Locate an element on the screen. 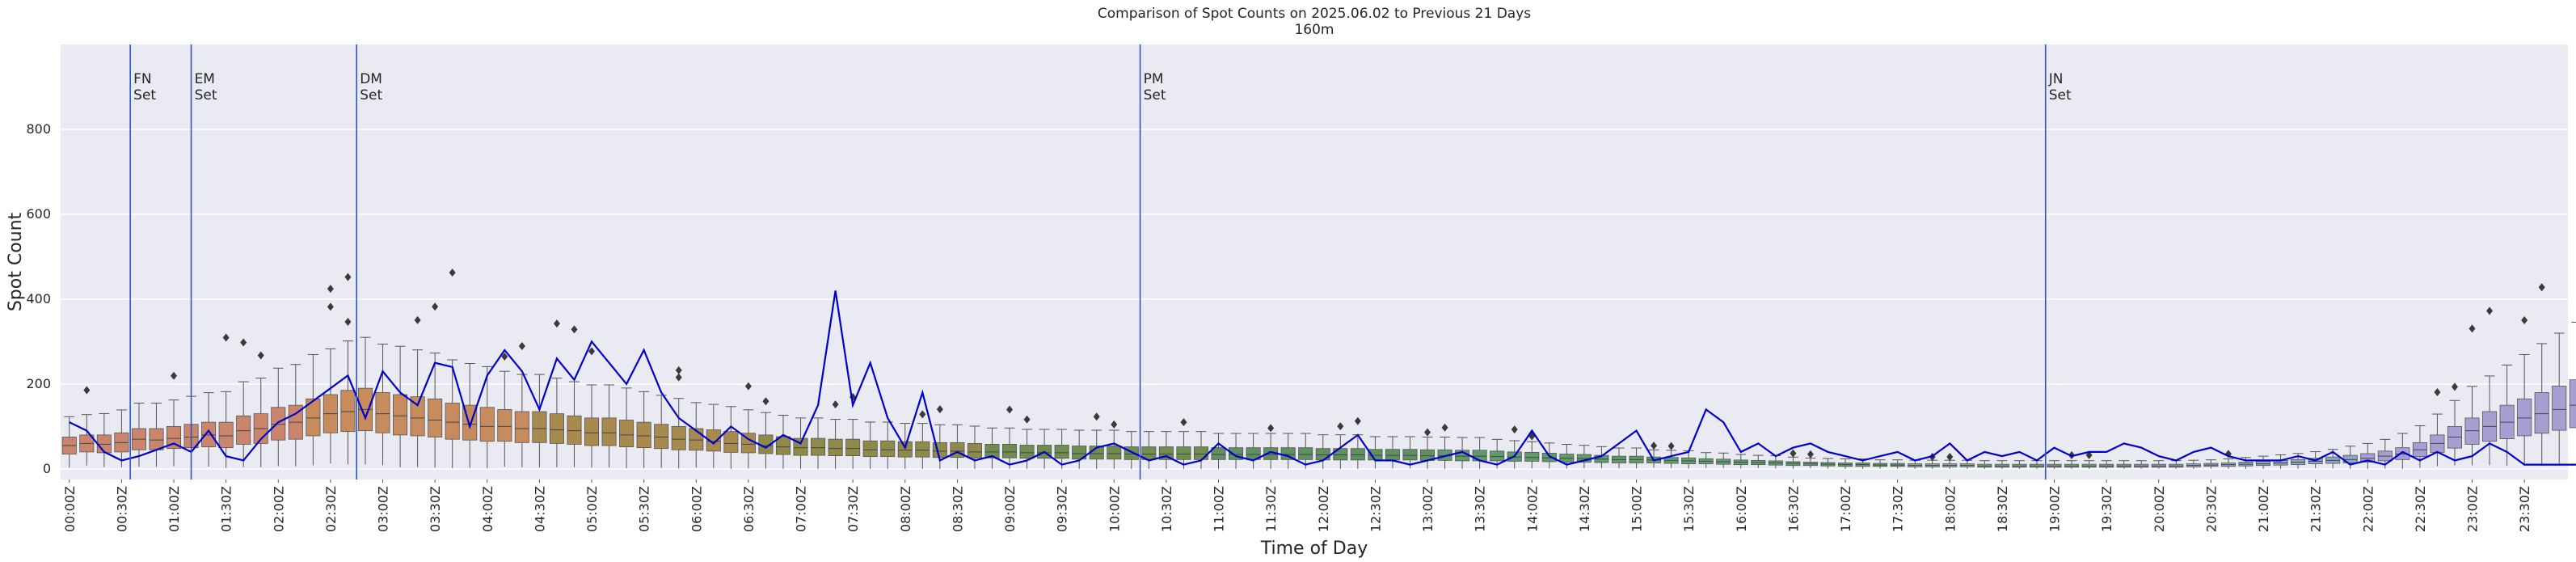 The image size is (2576, 562). x-tick-label: 05:00Z is located at coordinates (592, 509).